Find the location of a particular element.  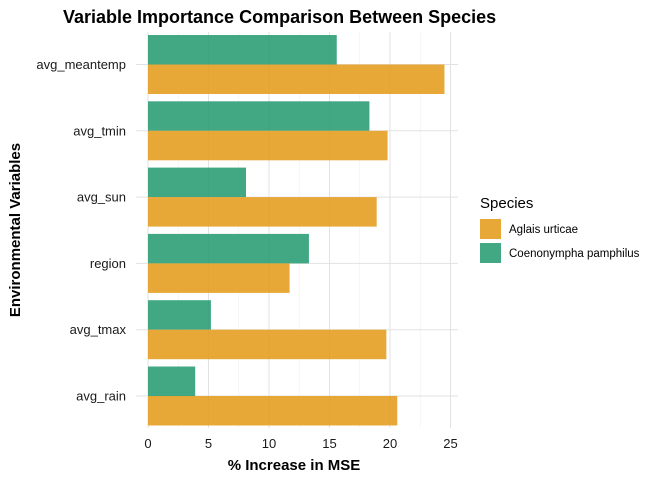

y-tick-label: avg_sun is located at coordinates (101, 197).